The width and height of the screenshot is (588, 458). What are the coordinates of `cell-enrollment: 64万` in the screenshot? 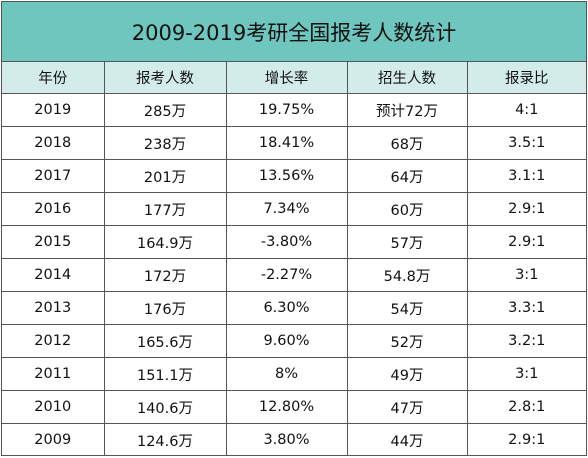 It's located at (407, 176).